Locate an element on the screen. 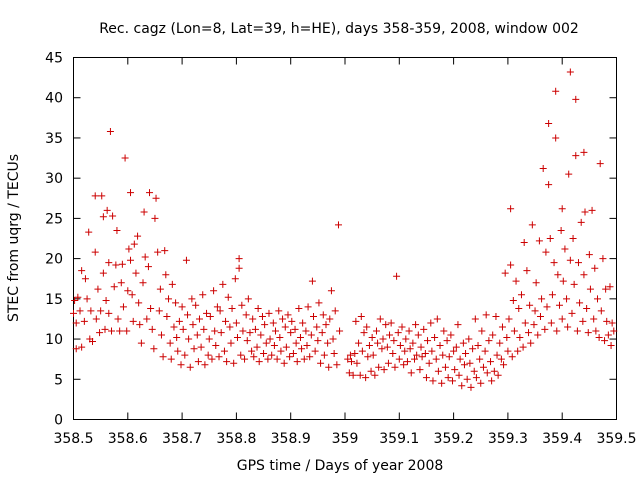 This screenshot has height=480, width=640. x-tick-label: 358.6 is located at coordinates (128, 439).